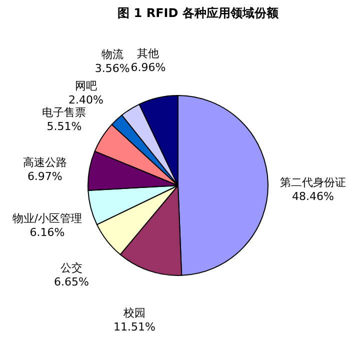 Image resolution: width=356 pixels, height=341 pixels. Describe the element at coordinates (44, 162) in the screenshot. I see `slice-label: 高速公路` at that location.